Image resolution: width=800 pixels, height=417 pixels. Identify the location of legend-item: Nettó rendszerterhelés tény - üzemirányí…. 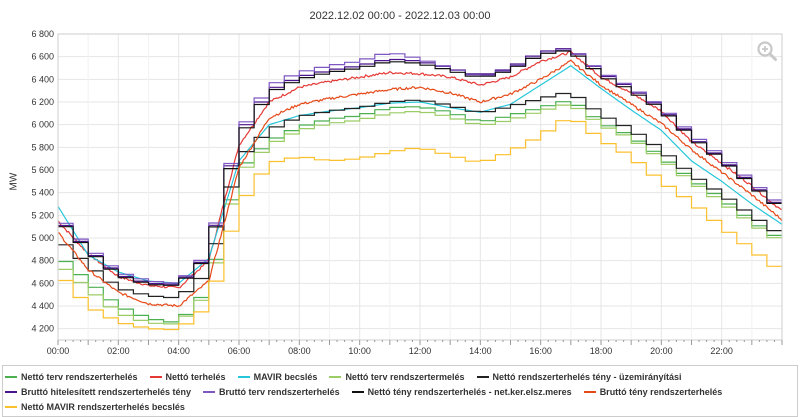
(579, 376).